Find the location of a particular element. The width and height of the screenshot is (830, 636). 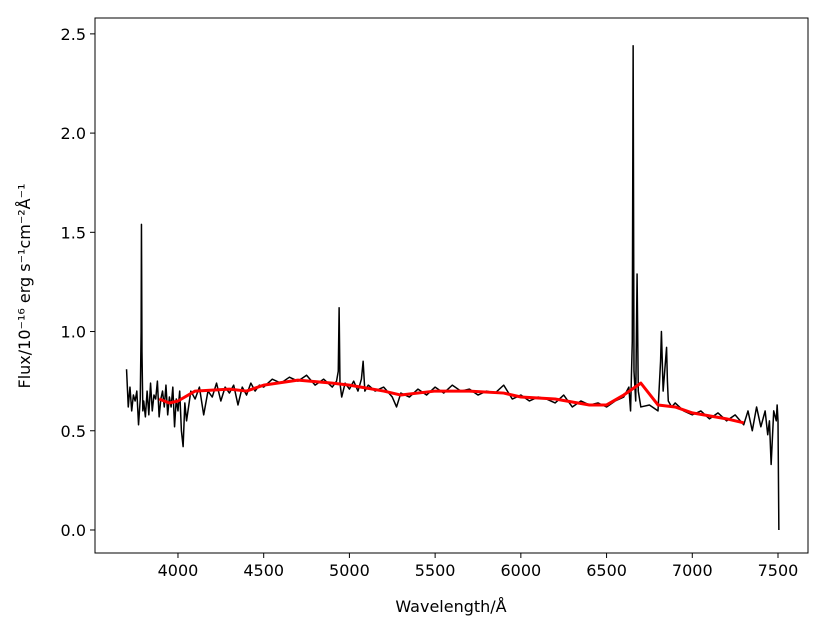

x-tick-label: 7500 is located at coordinates (778, 570).